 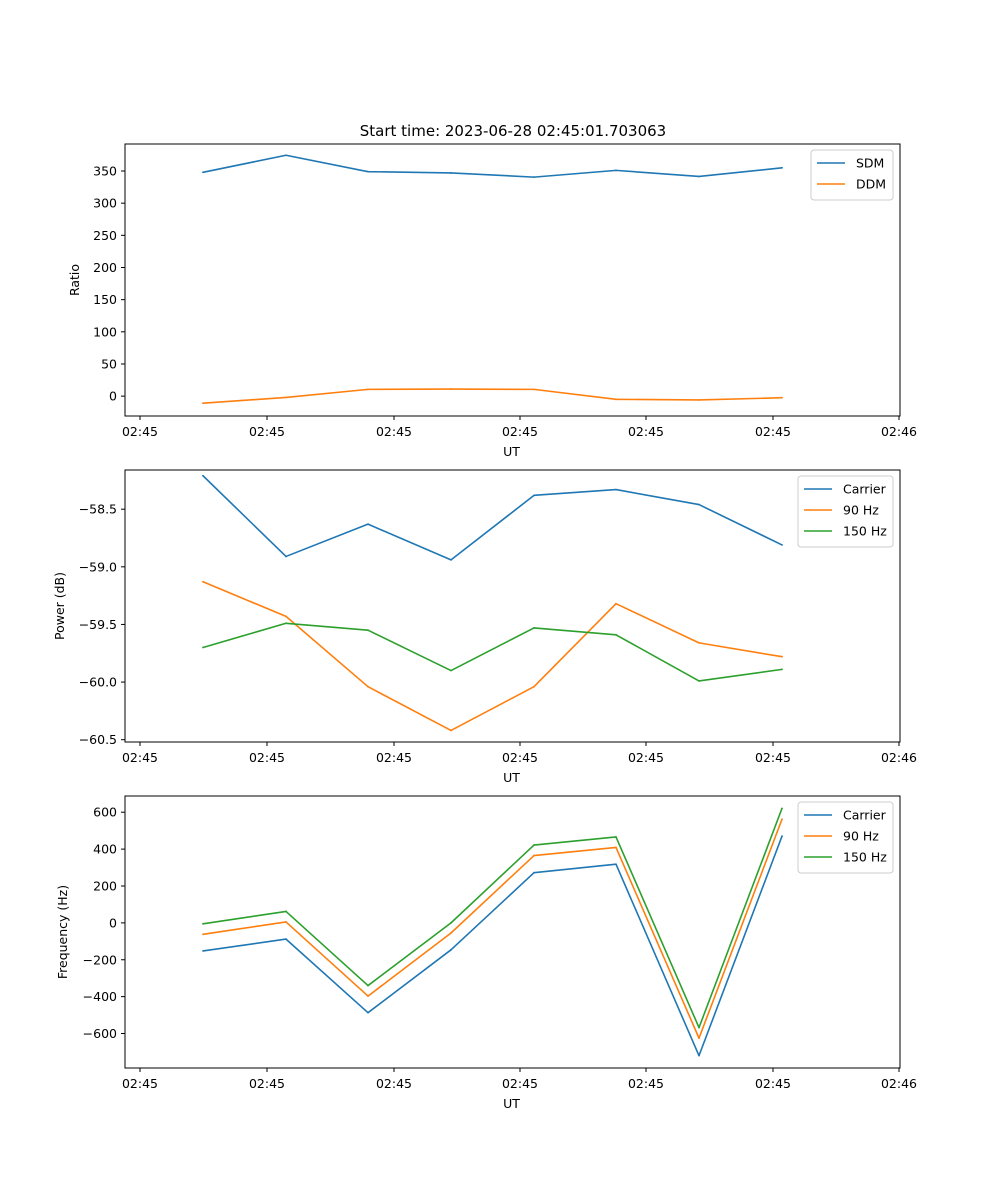 What do you see at coordinates (871, 184) in the screenshot?
I see `ratio-legend-label: DDM` at bounding box center [871, 184].